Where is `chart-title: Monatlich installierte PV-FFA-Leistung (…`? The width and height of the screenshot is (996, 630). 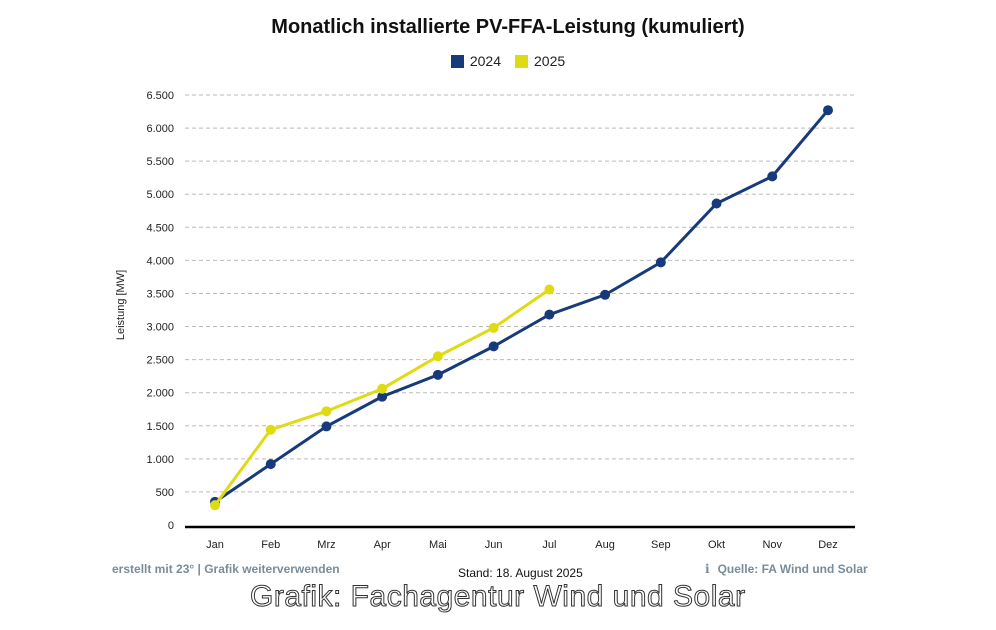 chart-title: Monatlich installierte PV-FFA-Leistung (… is located at coordinates (508, 27).